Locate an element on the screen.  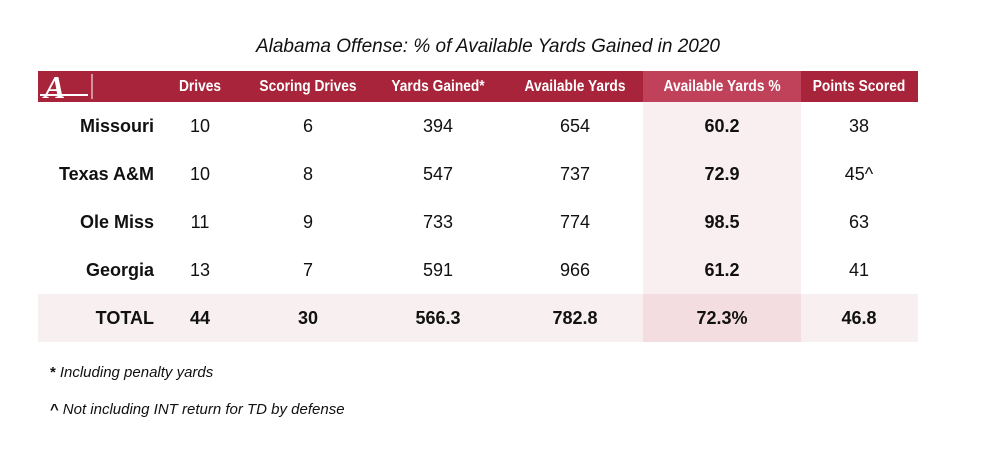
available-yards-pct-value: 61.2 is located at coordinates (722, 270).